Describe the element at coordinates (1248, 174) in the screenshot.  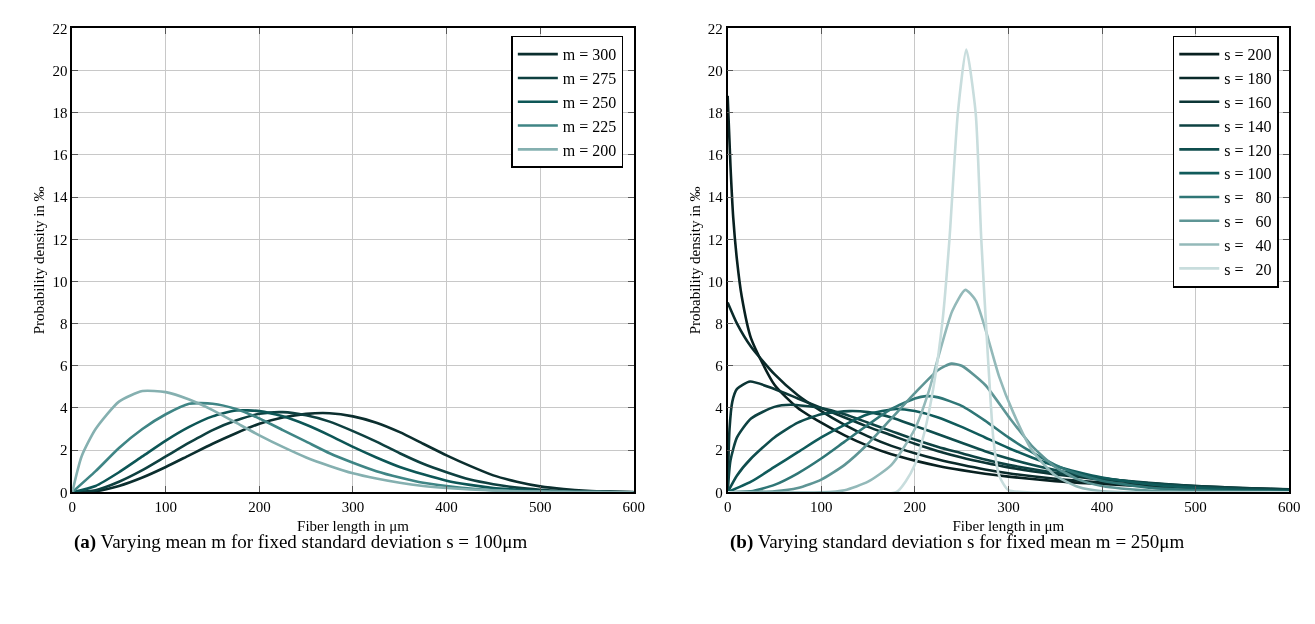
I see `legend-label: s = 100` at that location.